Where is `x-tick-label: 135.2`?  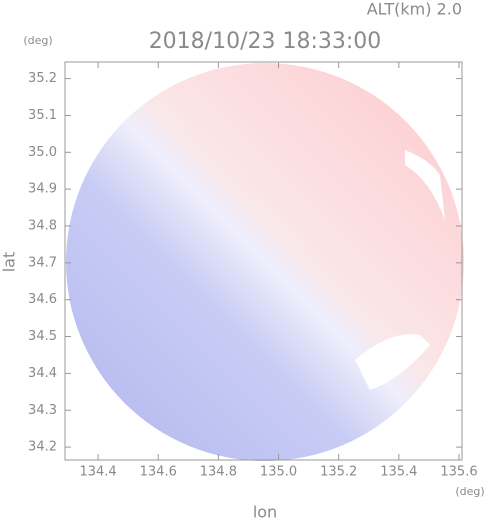
x-tick-label: 135.2 is located at coordinates (338, 472).